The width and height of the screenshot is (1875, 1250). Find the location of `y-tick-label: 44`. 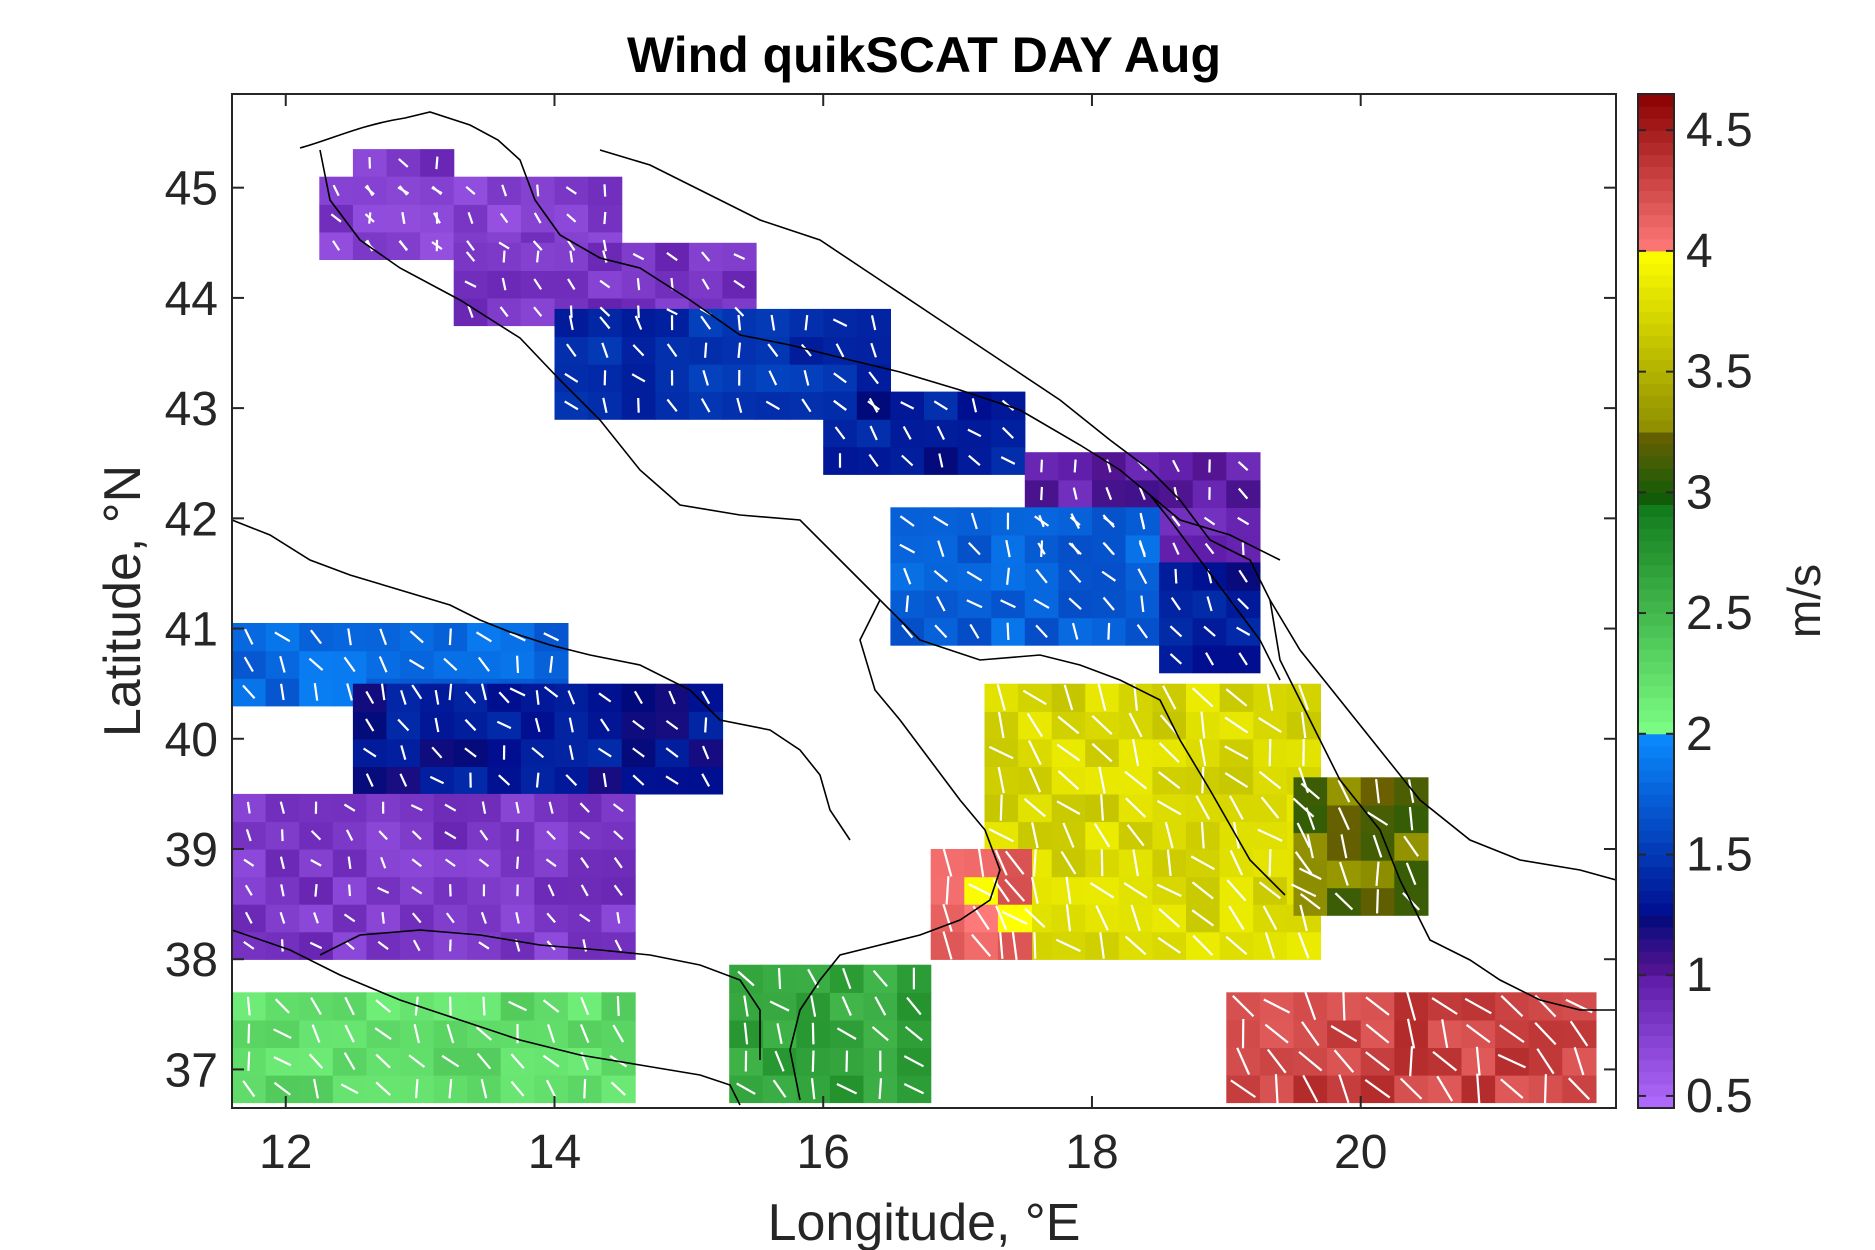

y-tick-label: 44 is located at coordinates (191, 299).